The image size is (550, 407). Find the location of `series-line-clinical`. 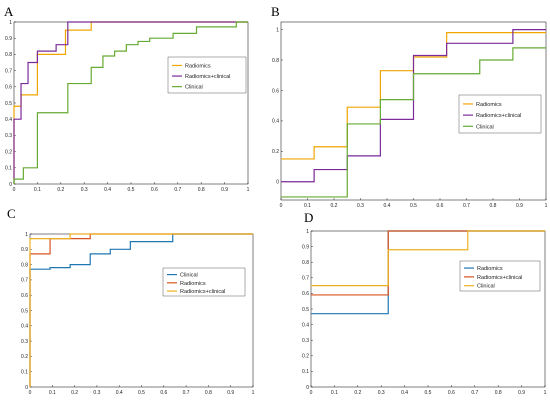

series-line-clinical is located at coordinates (428, 258).